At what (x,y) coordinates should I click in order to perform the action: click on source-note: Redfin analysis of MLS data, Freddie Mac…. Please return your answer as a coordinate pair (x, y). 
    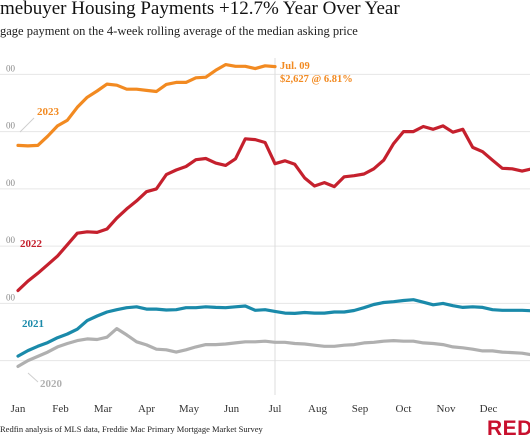
    Looking at the image, I should click on (131, 429).